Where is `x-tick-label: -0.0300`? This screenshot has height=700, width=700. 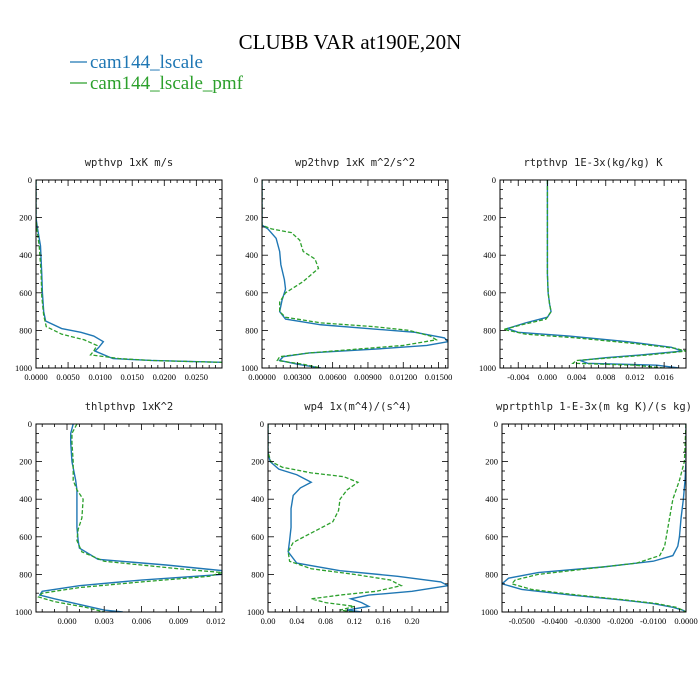
x-tick-label: -0.0300 is located at coordinates (587, 621).